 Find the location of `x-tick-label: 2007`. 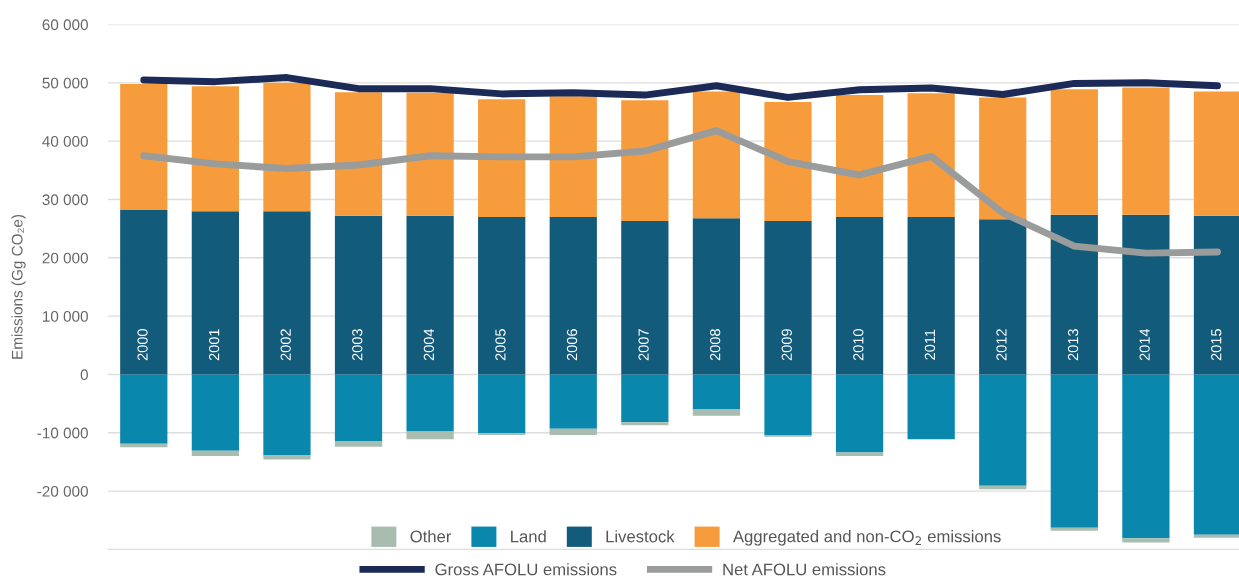

x-tick-label: 2007 is located at coordinates (643, 345).